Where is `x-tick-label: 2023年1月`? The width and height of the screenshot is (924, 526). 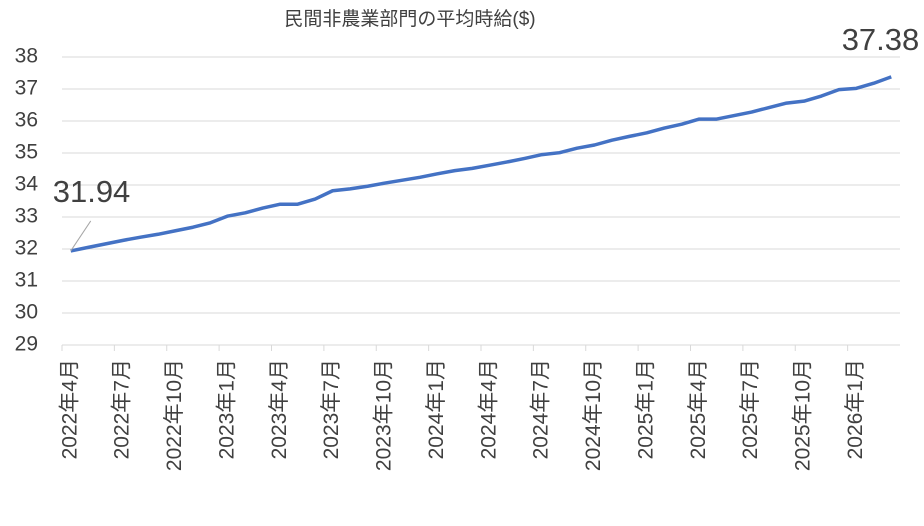
x-tick-label: 2023年1月 is located at coordinates (226, 409).